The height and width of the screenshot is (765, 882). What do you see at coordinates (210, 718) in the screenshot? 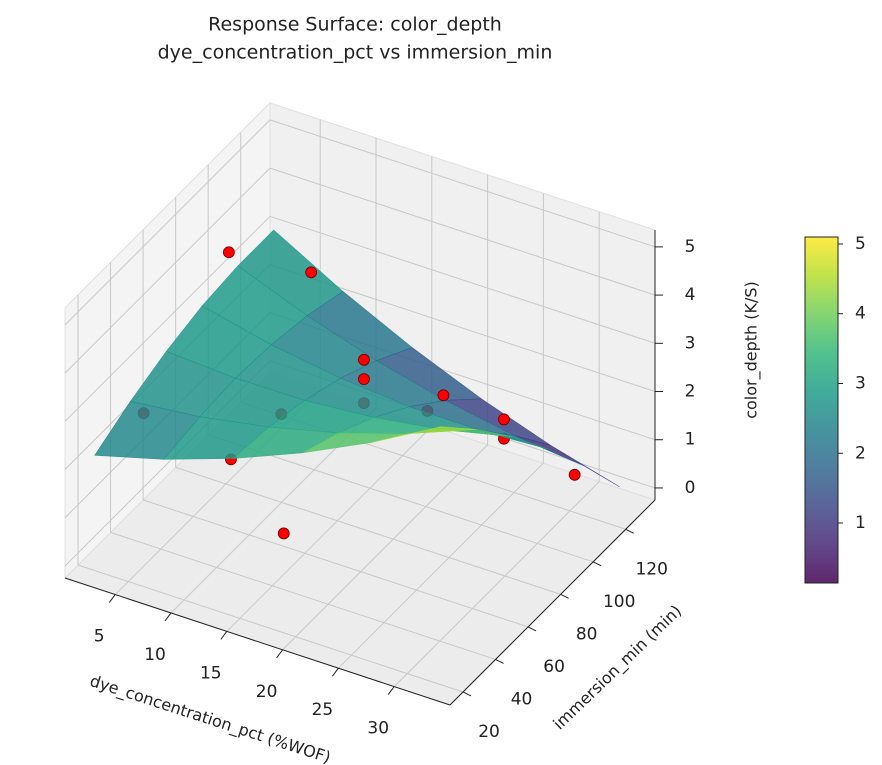
I see `x-axis-label: dye_concentration_pct (%WOF)` at bounding box center [210, 718].